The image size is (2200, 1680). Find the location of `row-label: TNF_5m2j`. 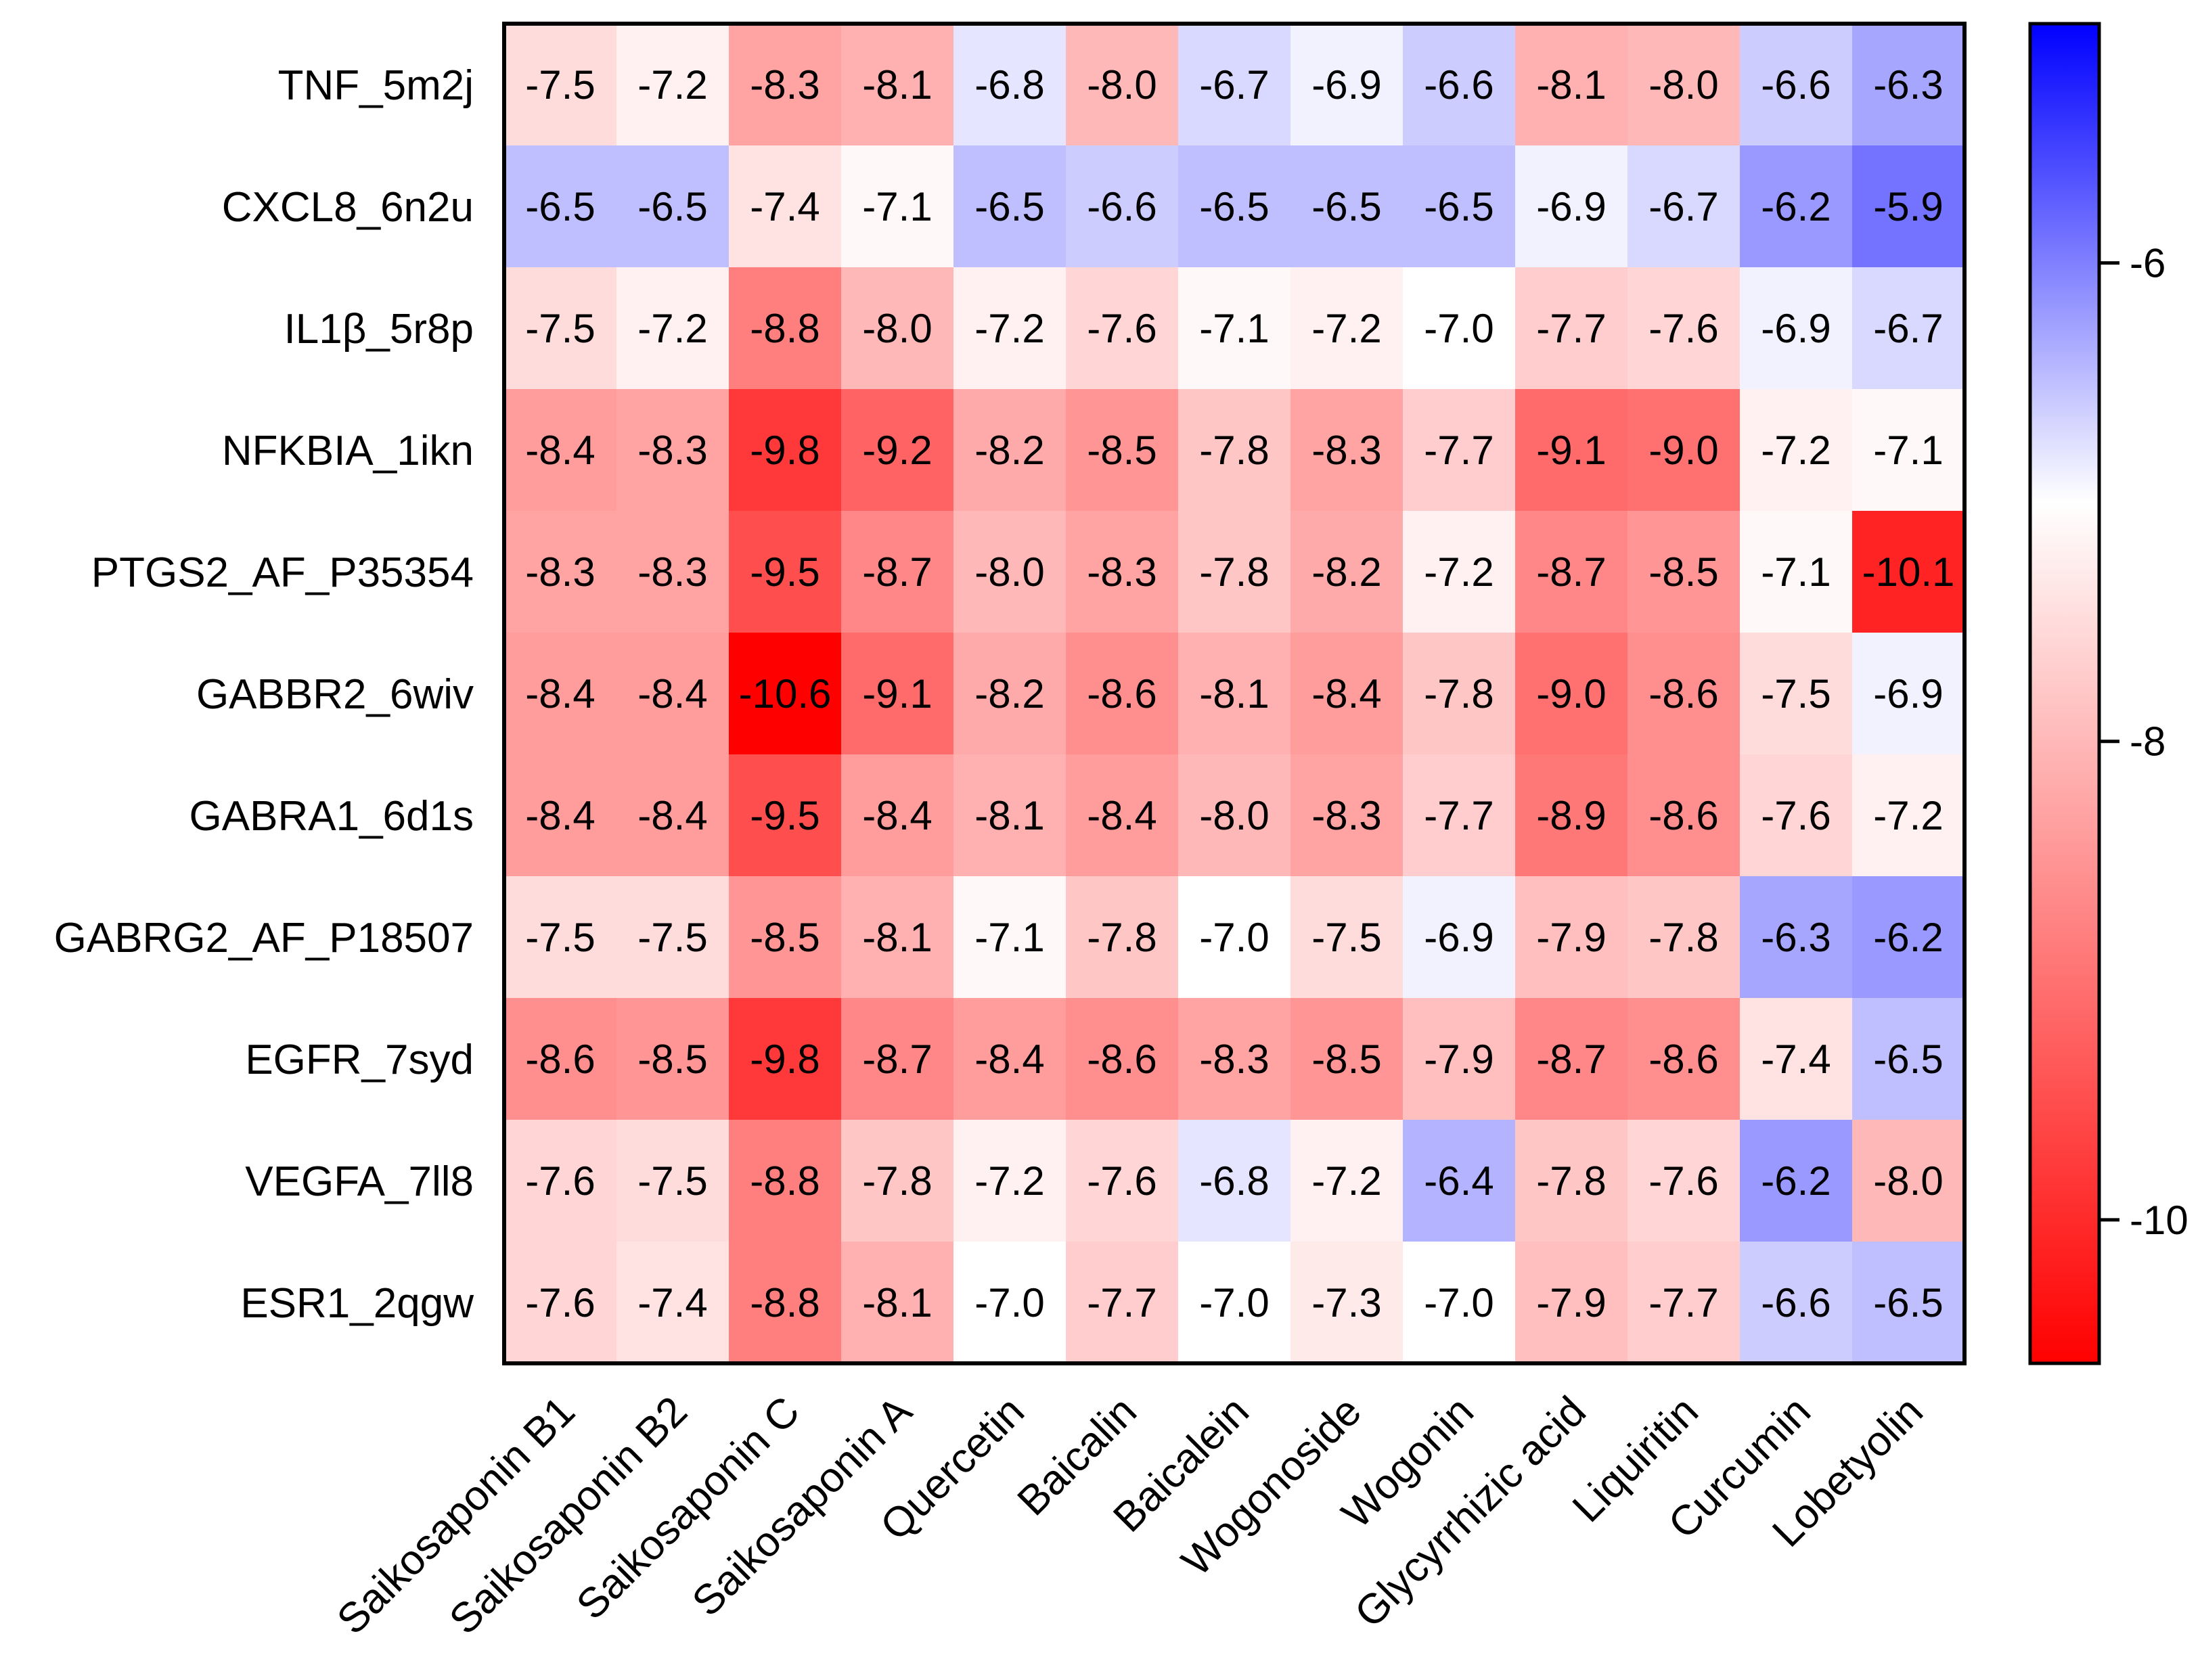

row-label: TNF_5m2j is located at coordinates (376, 85).